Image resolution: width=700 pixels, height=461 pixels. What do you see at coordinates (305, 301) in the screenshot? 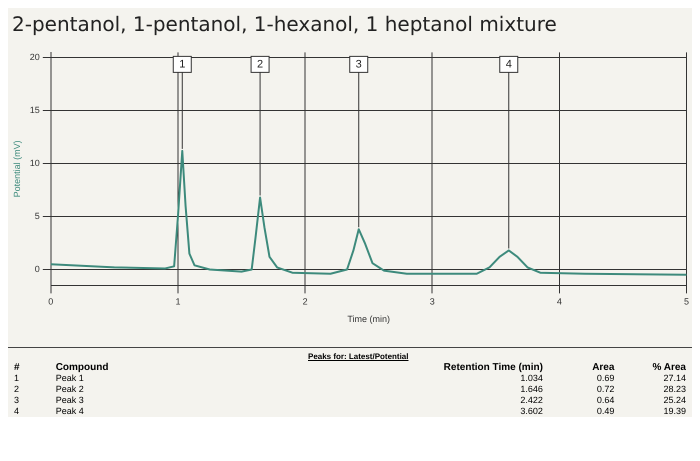
I see `x-tick-label: 2` at bounding box center [305, 301].